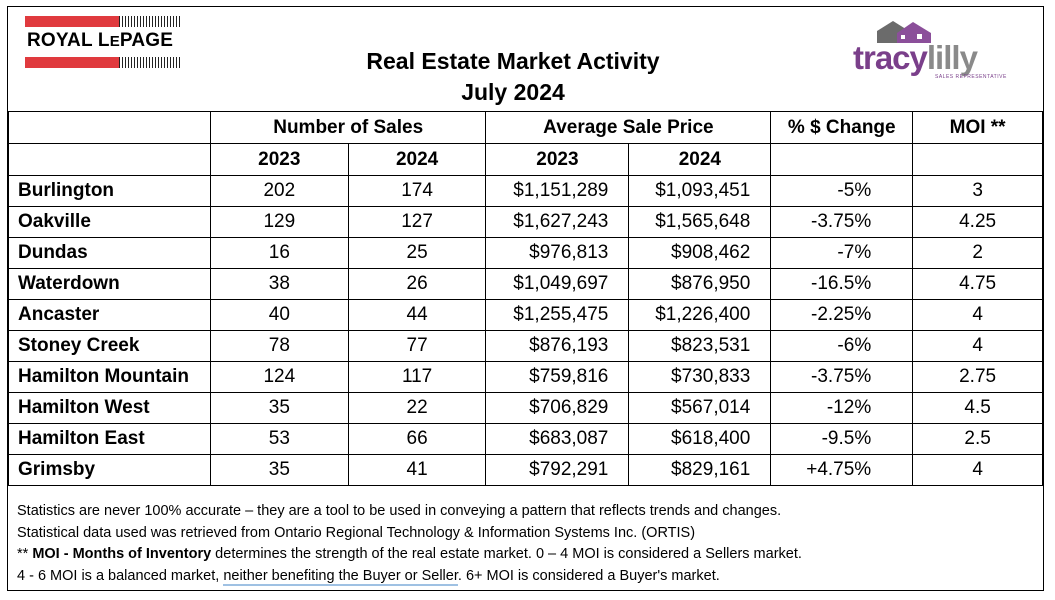 This screenshot has width=1055, height=600. What do you see at coordinates (109, 191) in the screenshot?
I see `row-city: Burlington` at bounding box center [109, 191].